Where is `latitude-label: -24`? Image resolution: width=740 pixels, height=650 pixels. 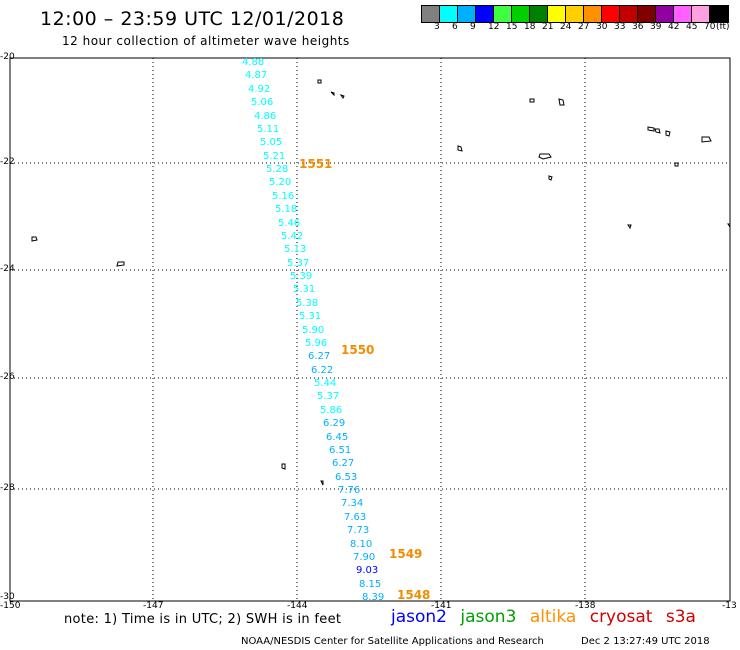
latitude-label: -24 is located at coordinates (7, 269).